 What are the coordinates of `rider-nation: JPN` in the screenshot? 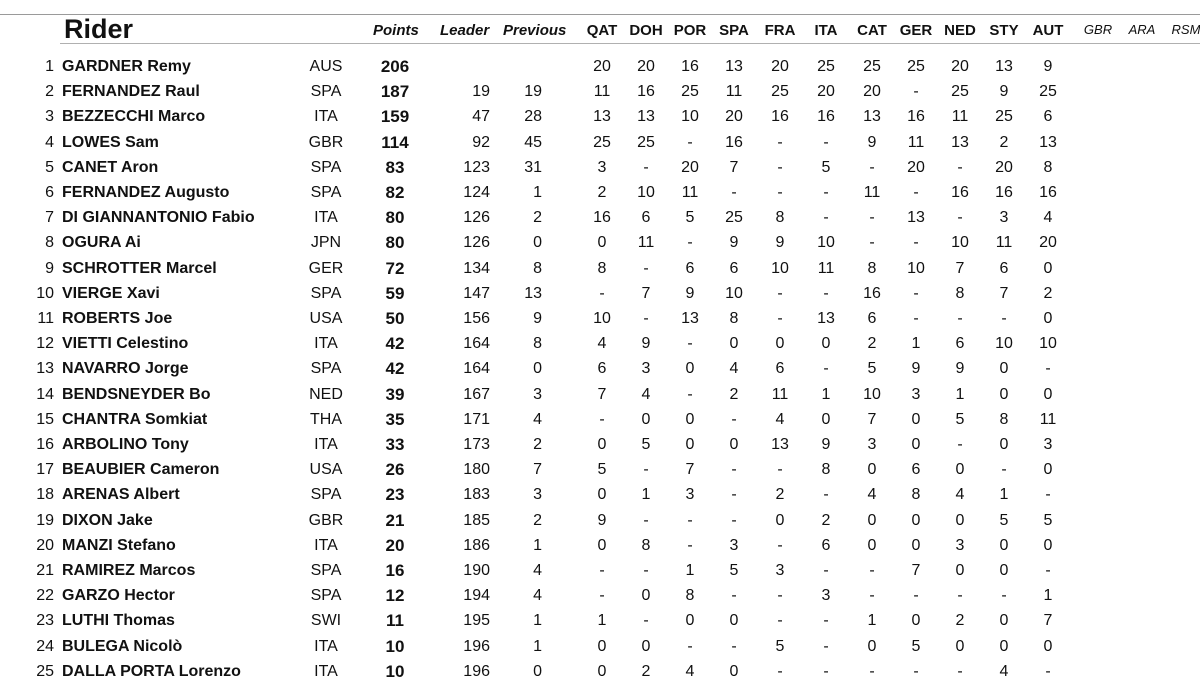 It's located at (326, 243).